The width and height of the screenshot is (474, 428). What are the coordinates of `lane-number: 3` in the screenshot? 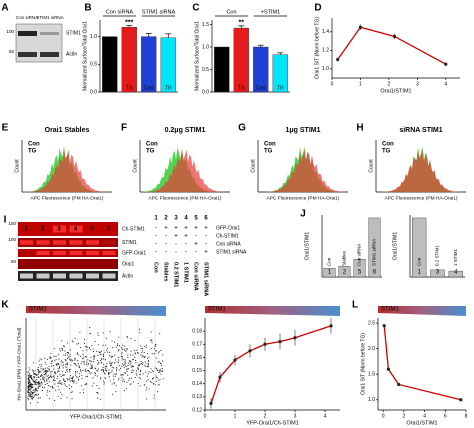 It's located at (176, 219).